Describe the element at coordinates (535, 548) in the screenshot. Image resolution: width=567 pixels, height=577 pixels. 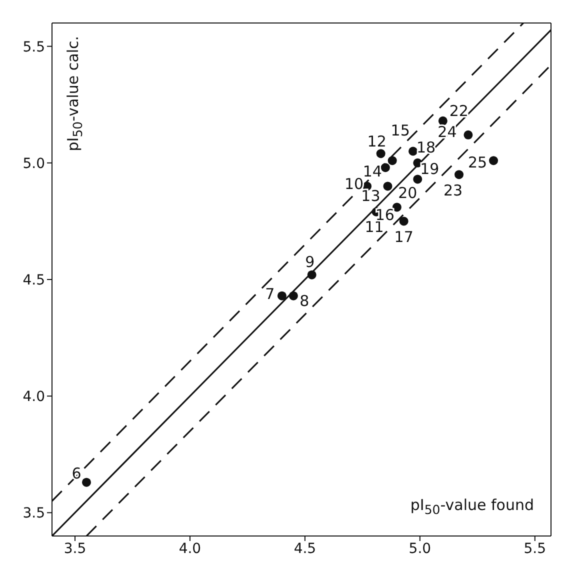
I see `x-tick-label: 5.5` at that location.